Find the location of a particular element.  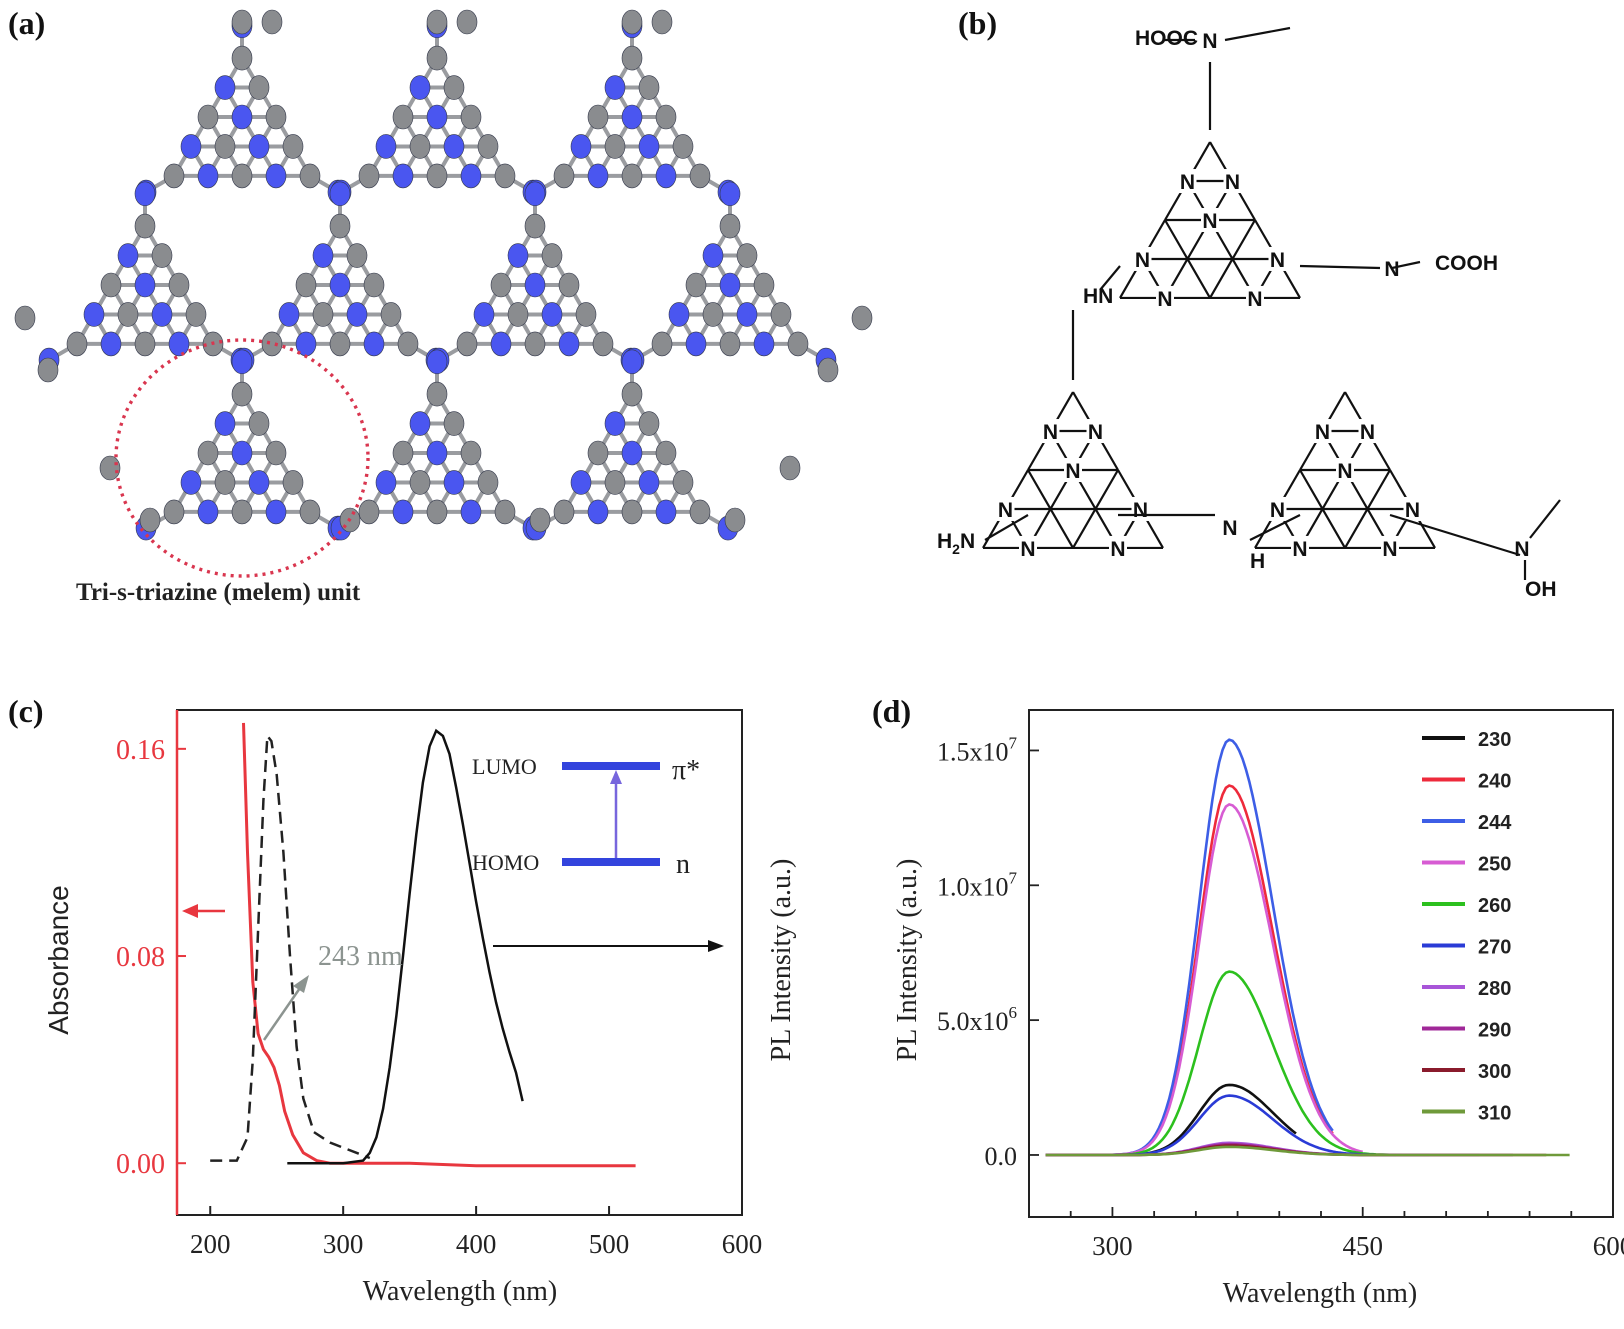

plot-d-x-label: Wavelength (nm) is located at coordinates (1320, 1293).